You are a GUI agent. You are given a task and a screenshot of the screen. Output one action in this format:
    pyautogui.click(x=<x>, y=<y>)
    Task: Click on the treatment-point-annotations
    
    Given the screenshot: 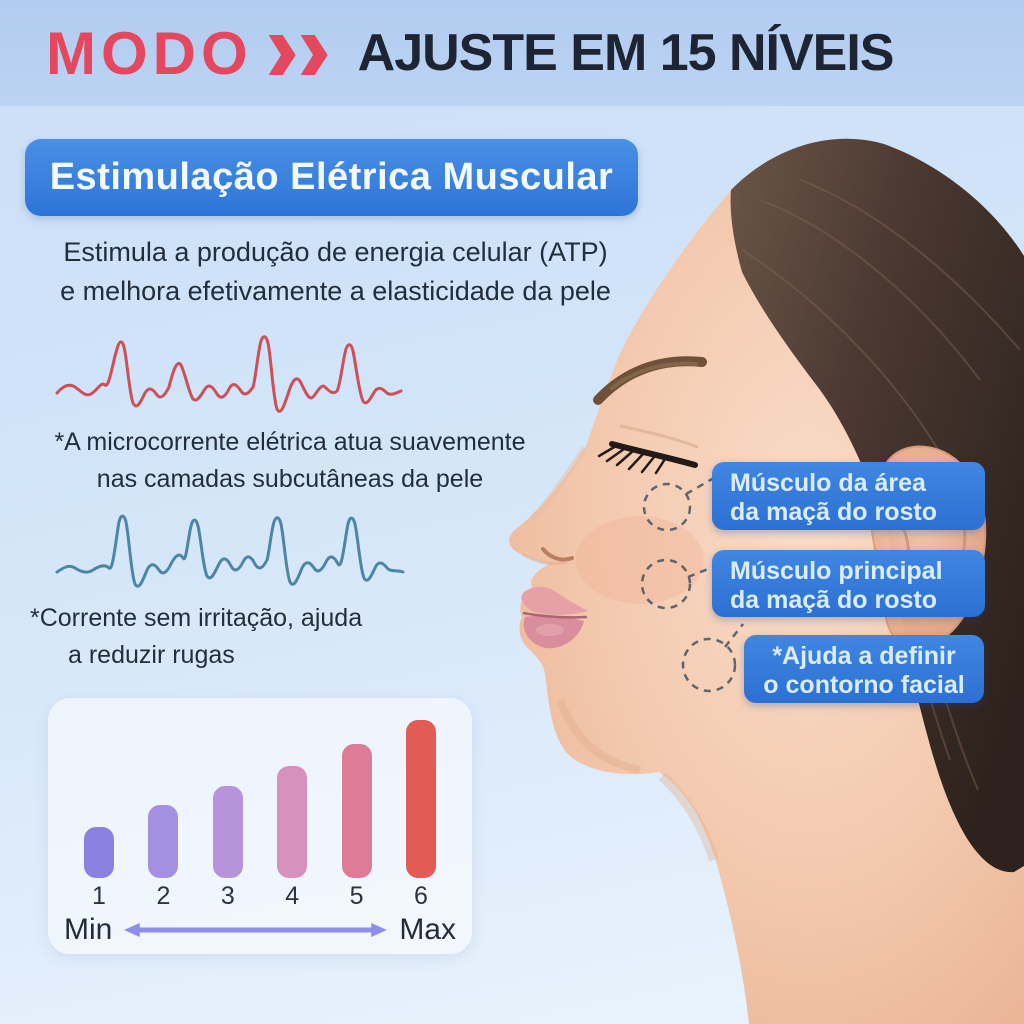 What is the action you would take?
    pyautogui.click(x=692, y=584)
    